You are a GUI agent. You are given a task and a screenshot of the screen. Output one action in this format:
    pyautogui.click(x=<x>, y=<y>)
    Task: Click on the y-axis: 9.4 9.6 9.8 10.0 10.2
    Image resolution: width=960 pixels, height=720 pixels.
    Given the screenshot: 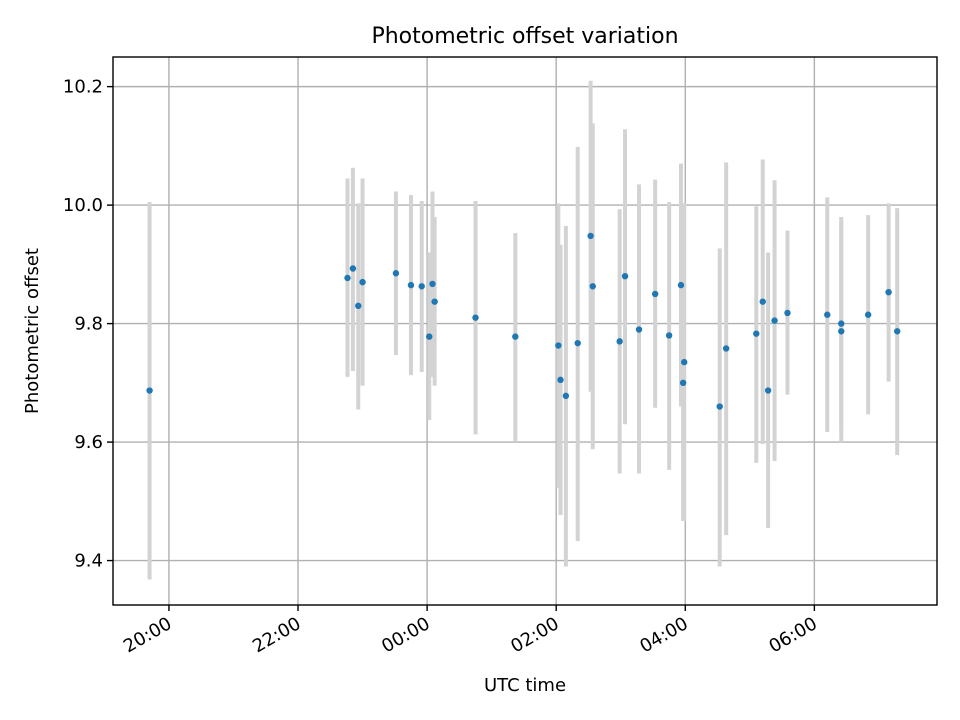 What is the action you would take?
    pyautogui.click(x=88, y=324)
    